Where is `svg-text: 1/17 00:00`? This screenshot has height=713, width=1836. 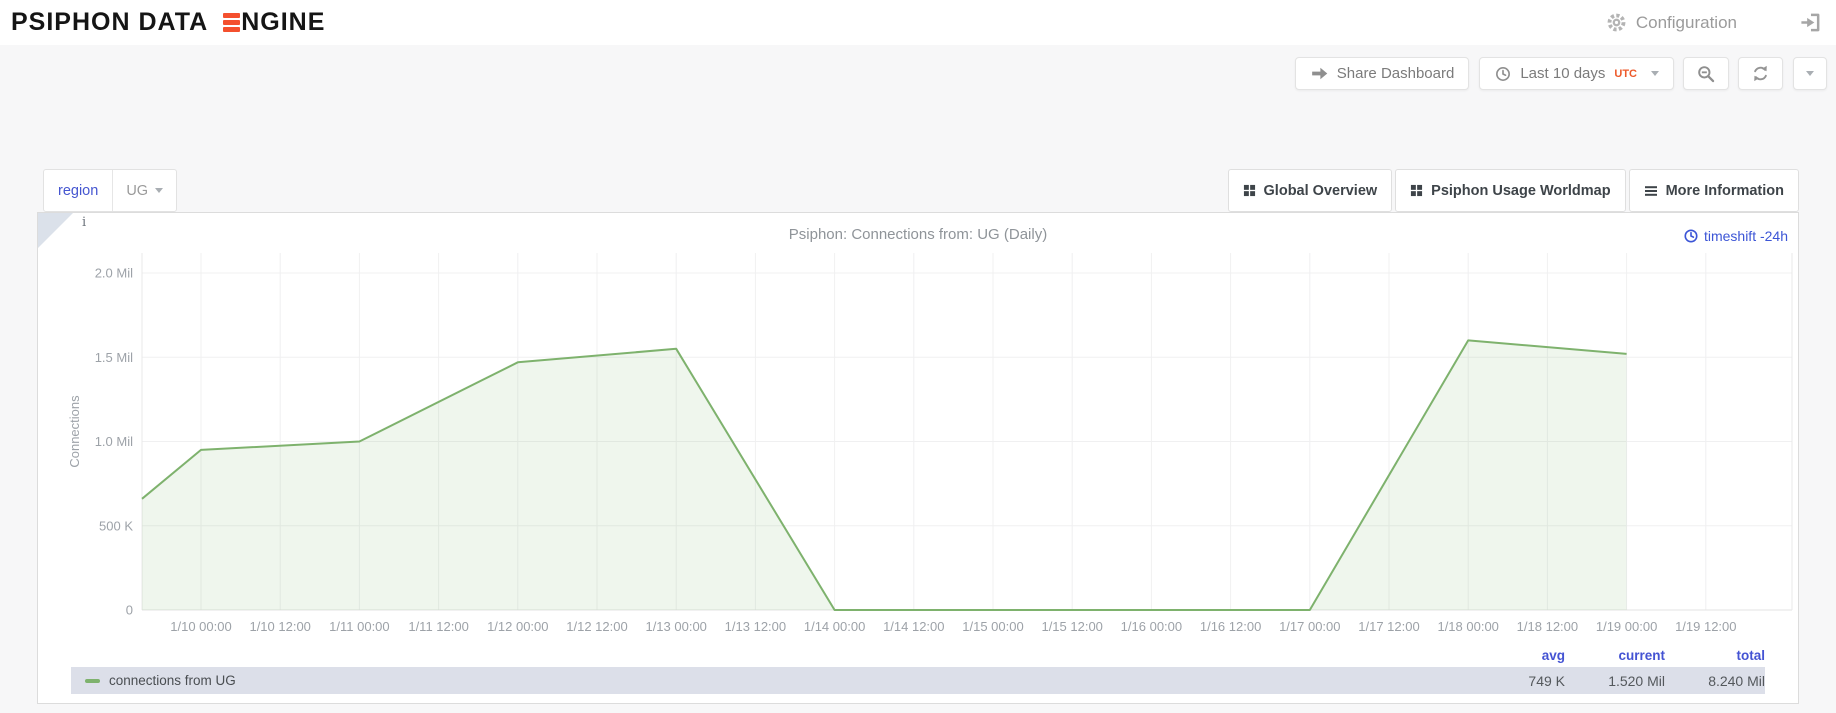
svg-text: 1/17 00:00 is located at coordinates (1309, 626).